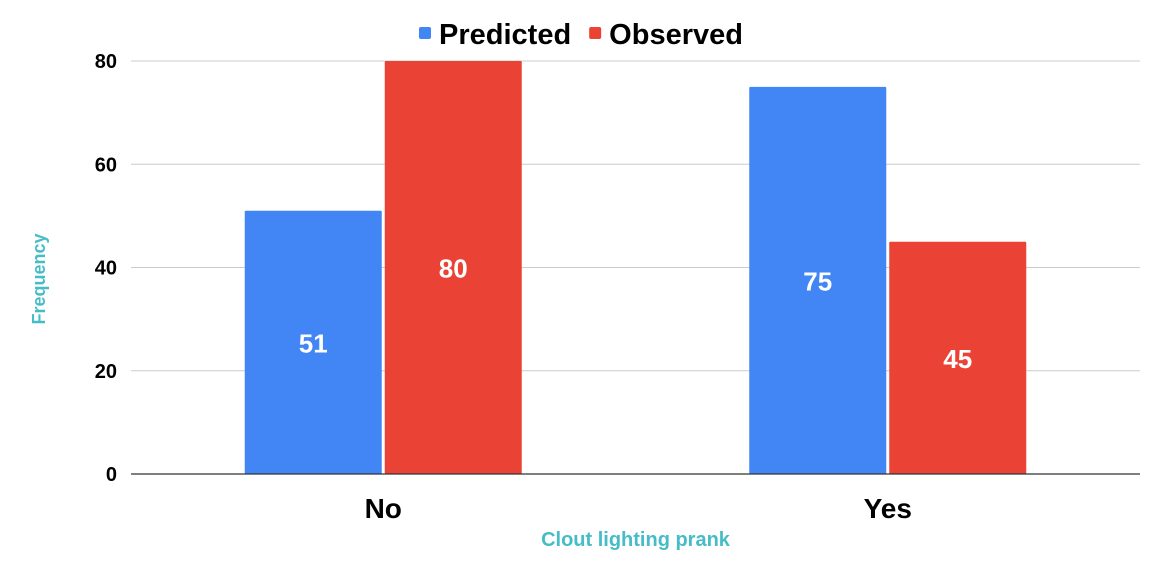 Image resolution: width=1169 pixels, height=567 pixels. I want to click on data-label: 45, so click(957, 359).